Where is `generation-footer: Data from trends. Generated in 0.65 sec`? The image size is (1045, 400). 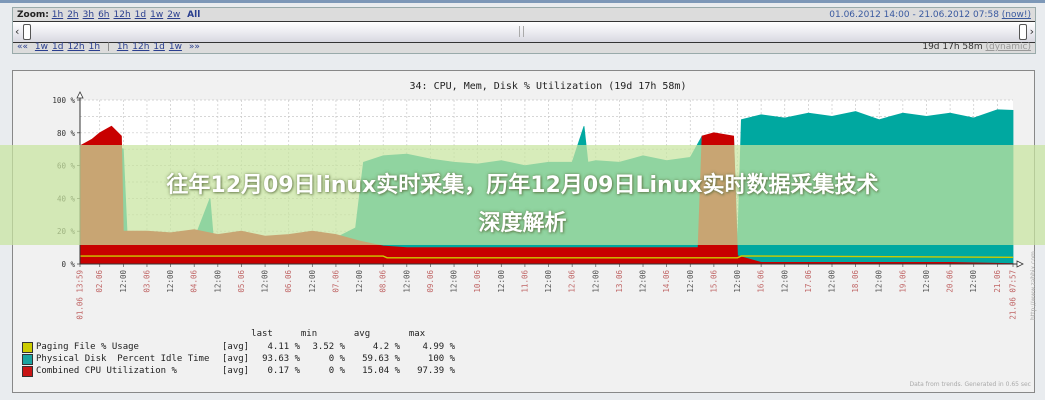 generation-footer: Data from trends. Generated in 0.65 sec is located at coordinates (970, 384).